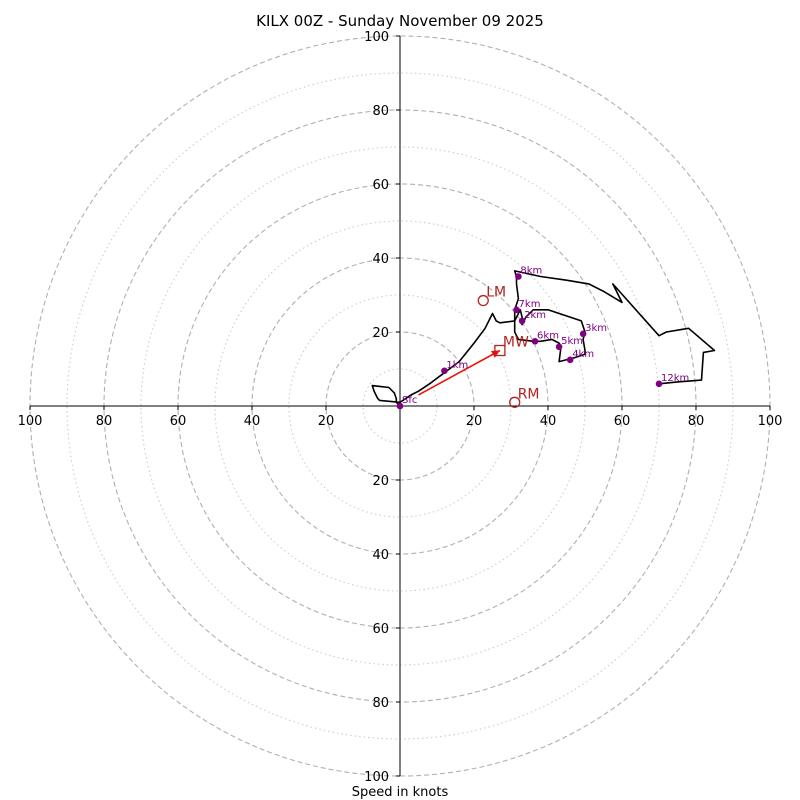  Describe the element at coordinates (531, 271) in the screenshot. I see `height-marker-label: 8km` at that location.